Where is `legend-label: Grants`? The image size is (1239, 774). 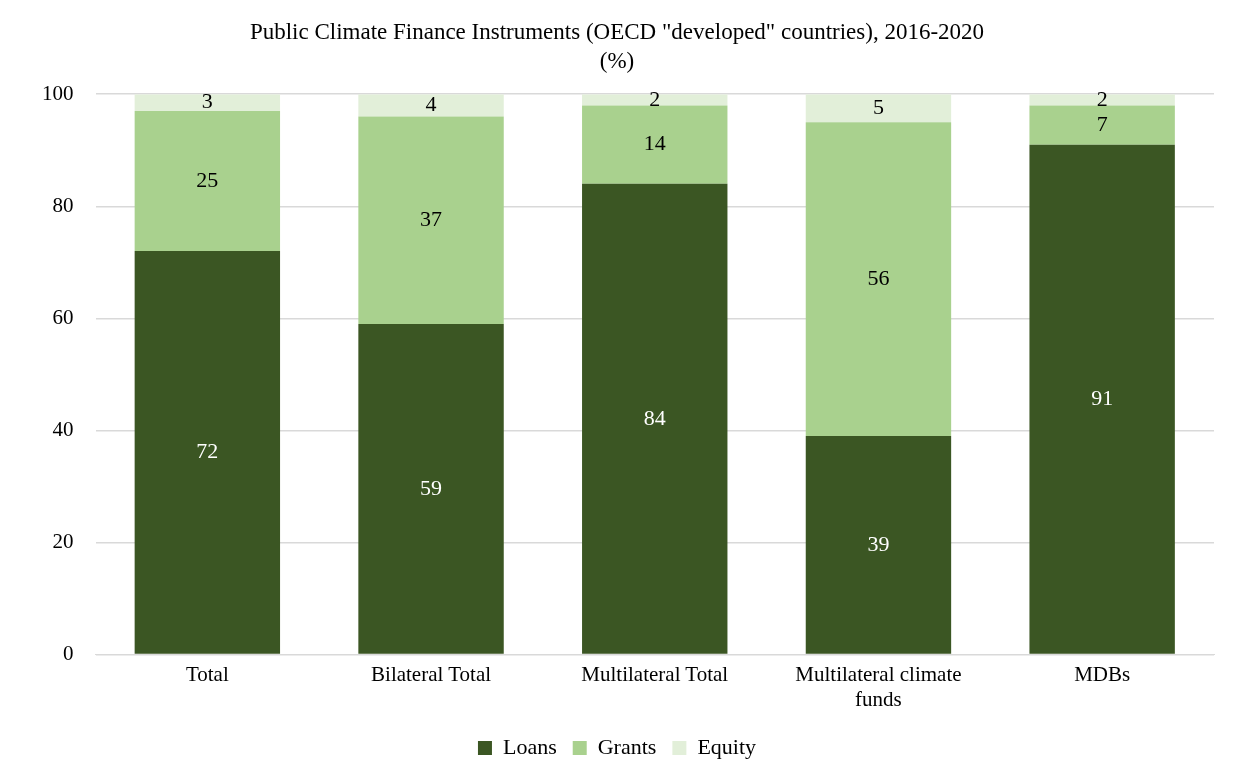
legend-label: Grants is located at coordinates (627, 746).